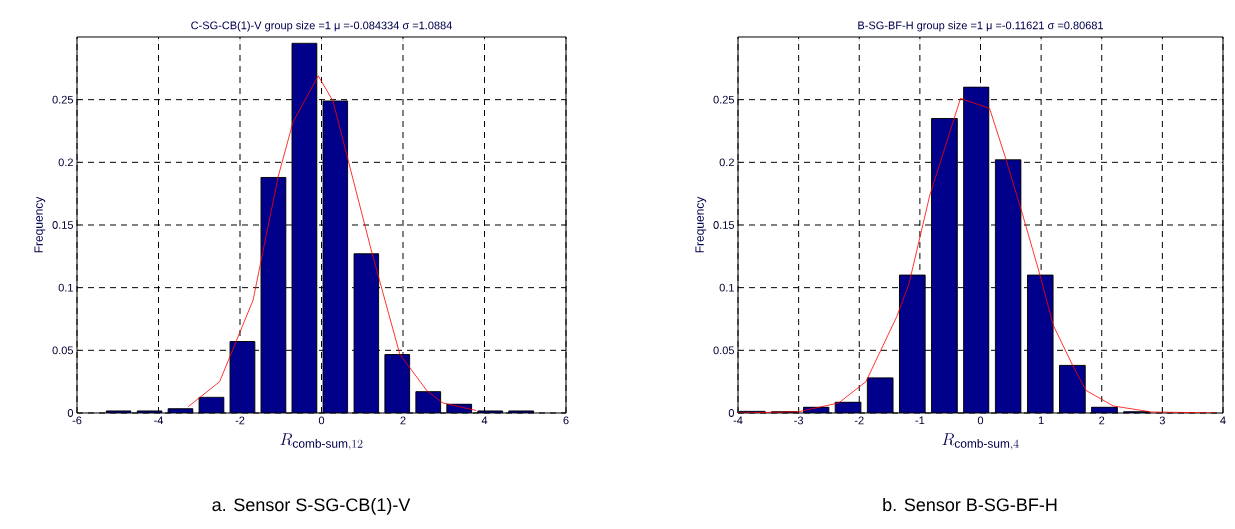  I want to click on chart-title: C-SG-CB(1)-V group size =1 μ =-0.084334 σ =1.0884, so click(321, 26).